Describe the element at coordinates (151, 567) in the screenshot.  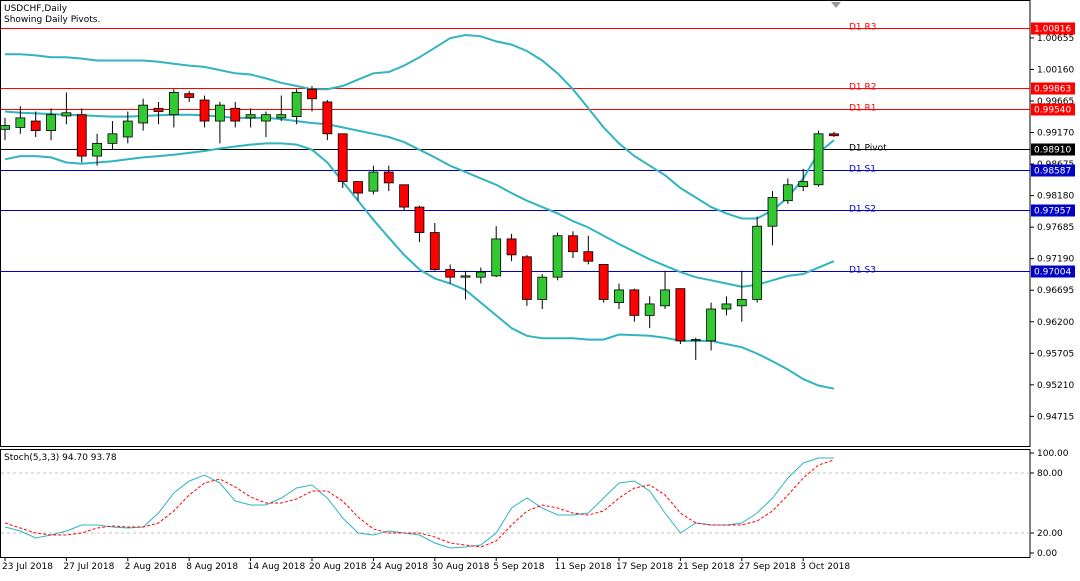
I see `date-tick-label: 2 Aug 2018` at that location.